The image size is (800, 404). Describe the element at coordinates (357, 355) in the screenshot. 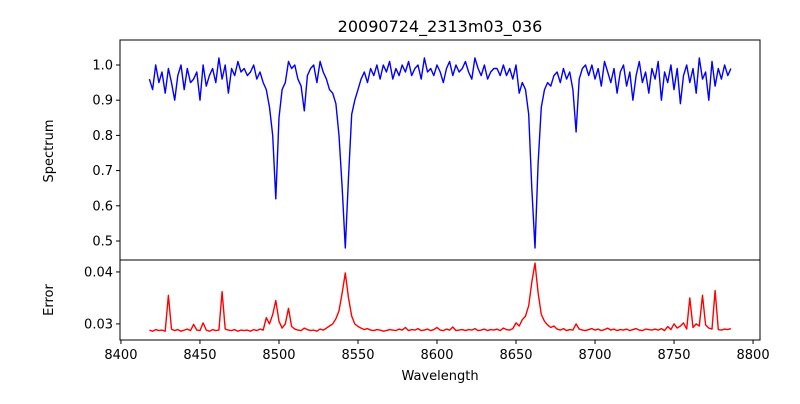

I see `xtick-label: 8550` at that location.